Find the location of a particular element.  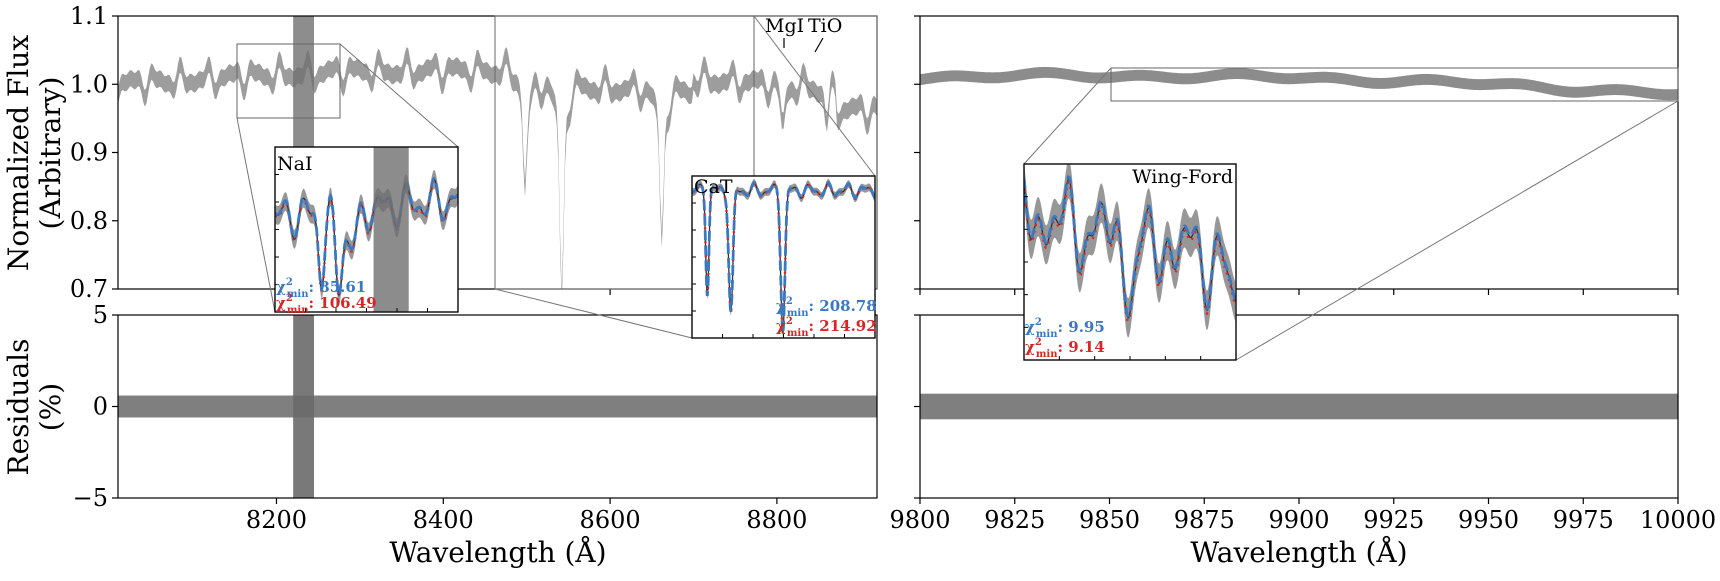

insetWF-band is located at coordinates (1130, 251).